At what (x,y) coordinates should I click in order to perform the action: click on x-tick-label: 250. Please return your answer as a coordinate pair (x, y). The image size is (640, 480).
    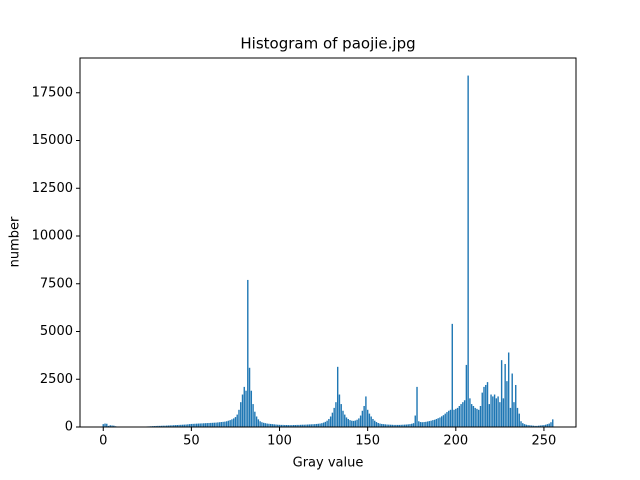
    Looking at the image, I should click on (544, 441).